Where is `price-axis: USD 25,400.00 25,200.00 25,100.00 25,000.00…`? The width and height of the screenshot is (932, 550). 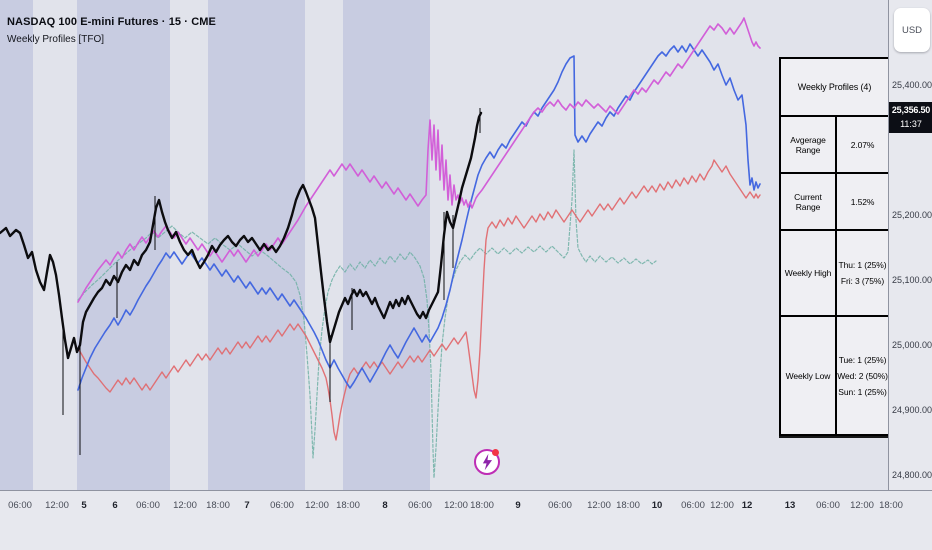
price-axis: USD 25,400.00 25,200.00 25,100.00 25,000.00… is located at coordinates (910, 245).